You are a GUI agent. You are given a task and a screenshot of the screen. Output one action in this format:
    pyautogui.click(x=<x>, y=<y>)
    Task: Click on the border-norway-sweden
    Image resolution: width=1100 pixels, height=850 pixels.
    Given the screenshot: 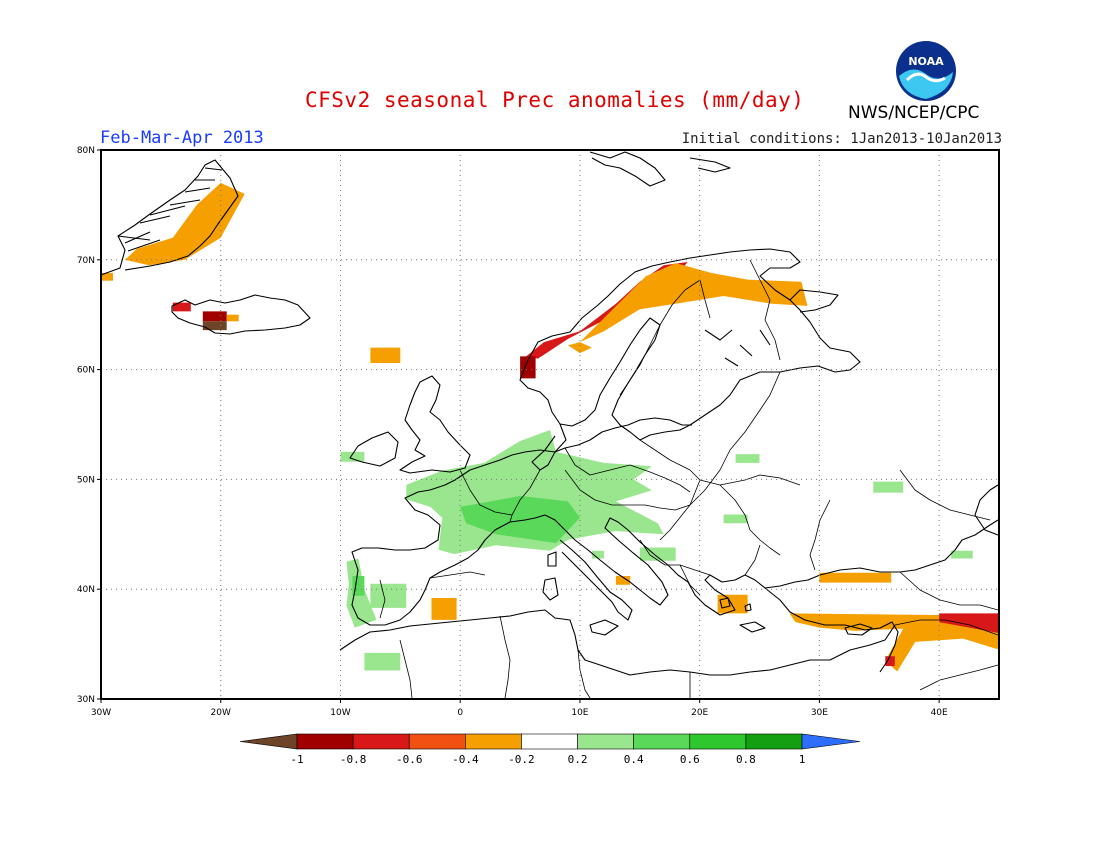 What is the action you would take?
    pyautogui.click(x=660, y=337)
    